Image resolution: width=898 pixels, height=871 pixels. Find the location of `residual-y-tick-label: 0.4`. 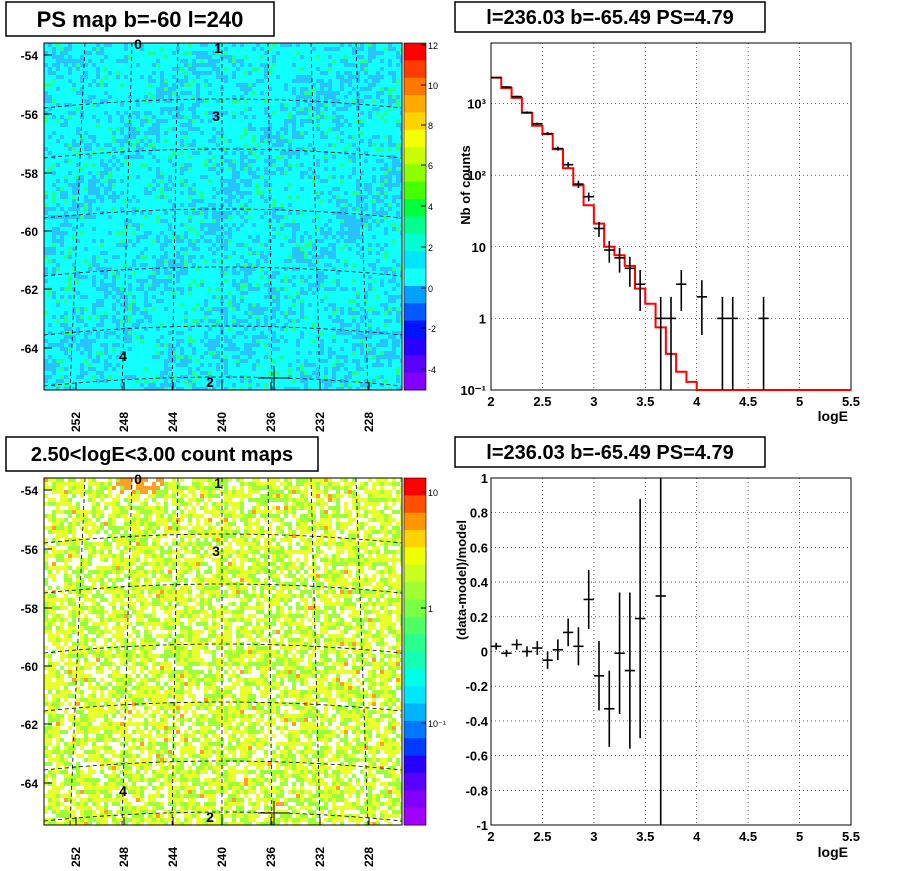

residual-y-tick-label: 0.4 is located at coordinates (479, 582).